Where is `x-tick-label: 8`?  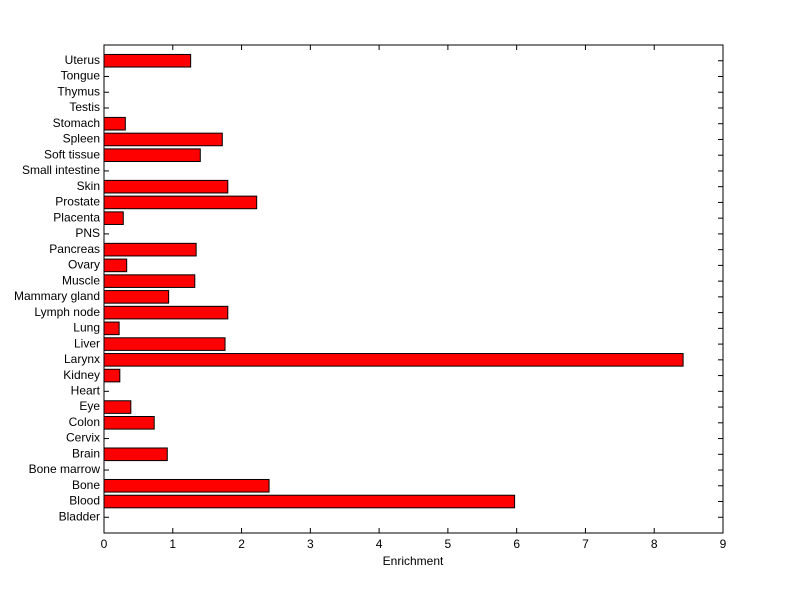
x-tick-label: 8 is located at coordinates (654, 544).